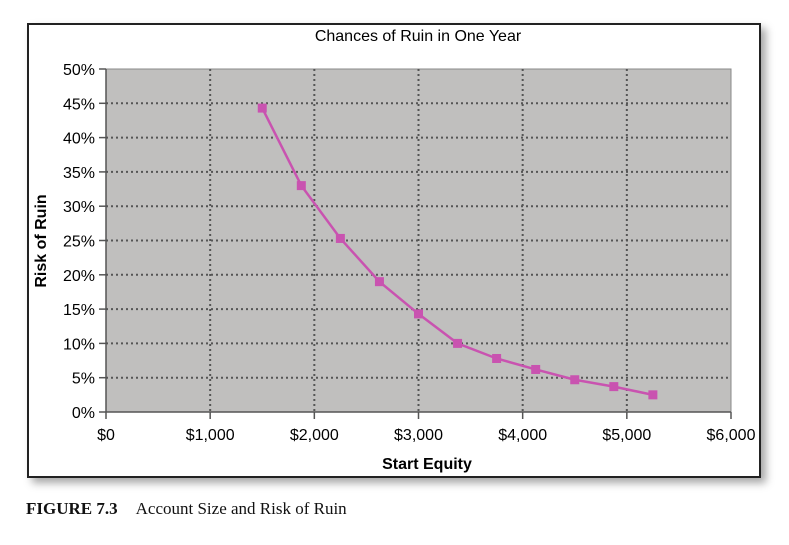 The width and height of the screenshot is (789, 545). Describe the element at coordinates (79, 173) in the screenshot. I see `y-tick-label: 35%` at that location.